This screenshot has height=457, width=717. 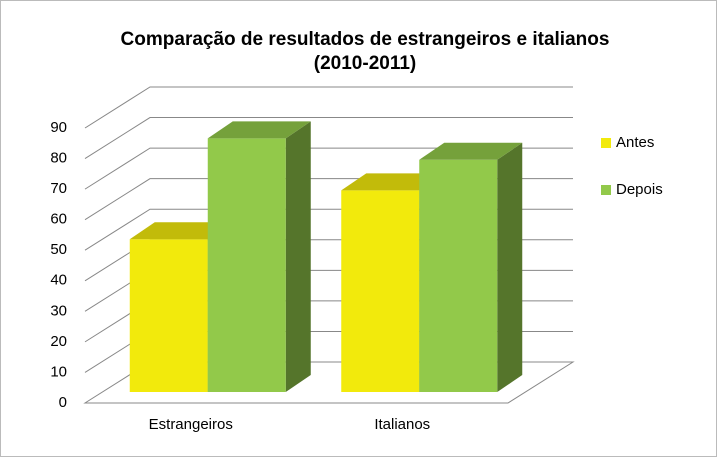 What do you see at coordinates (329, 382) in the screenshot?
I see `floor` at bounding box center [329, 382].